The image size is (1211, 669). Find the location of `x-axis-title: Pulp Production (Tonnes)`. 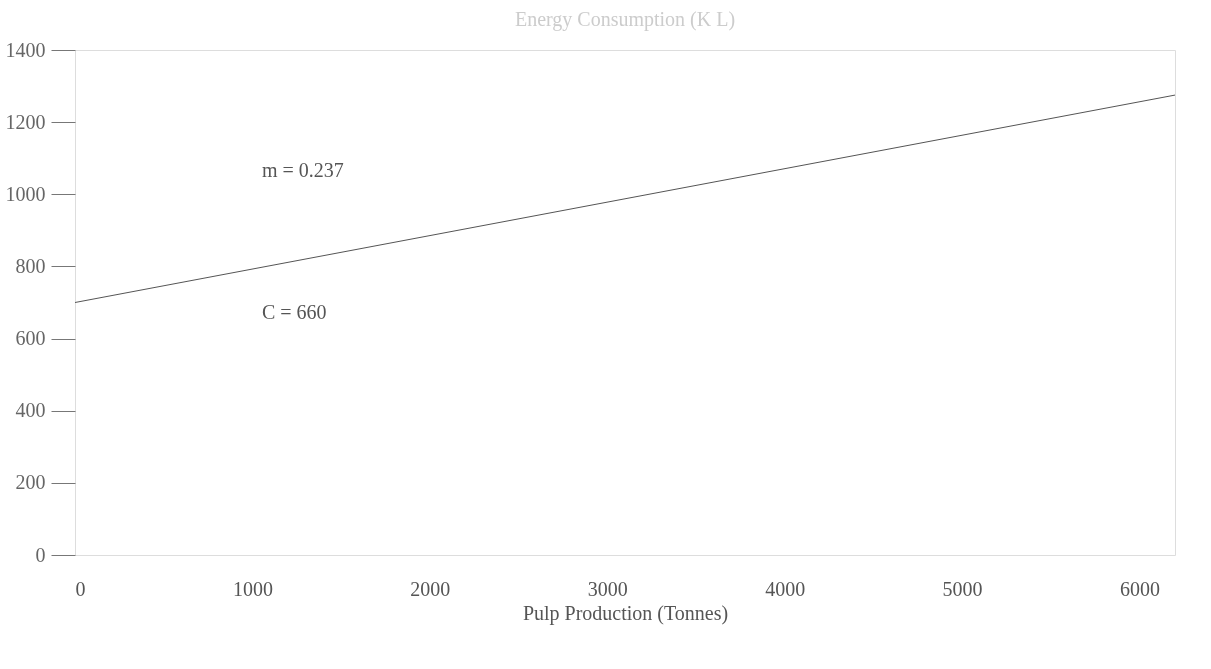

x-axis-title: Pulp Production (Tonnes) is located at coordinates (625, 613).